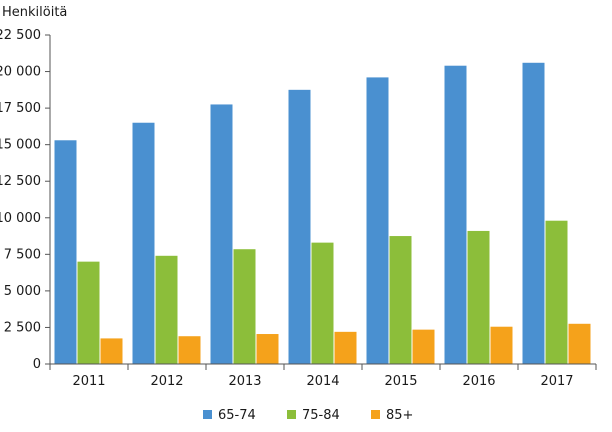 This screenshot has width=612, height=432. What do you see at coordinates (399, 415) in the screenshot?
I see `legend-label: 85+` at bounding box center [399, 415].